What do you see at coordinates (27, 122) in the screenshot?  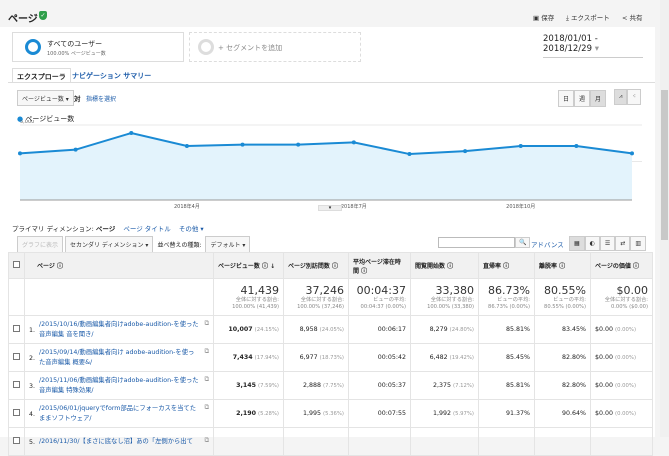 I see `y-tick-label: 5,000` at bounding box center [27, 122].